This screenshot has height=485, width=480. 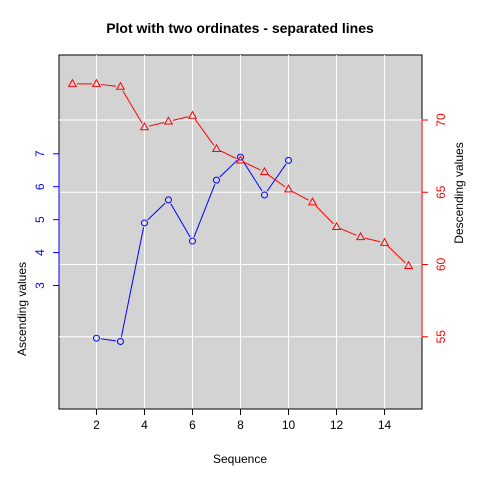 What do you see at coordinates (192, 425) in the screenshot?
I see `x-axis-tick-label: 6` at bounding box center [192, 425].